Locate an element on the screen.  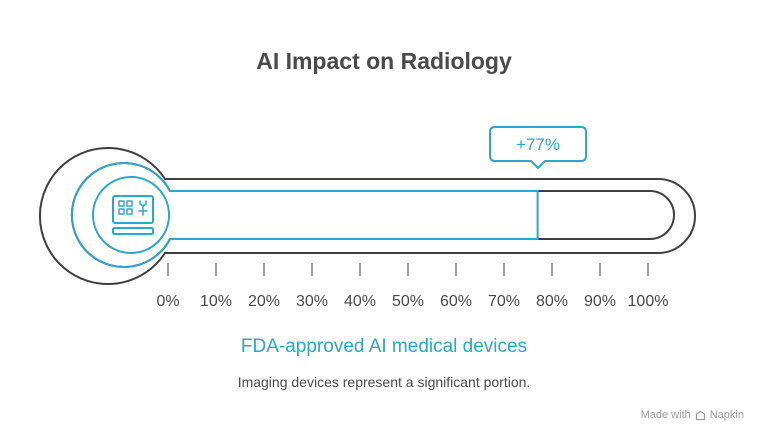
page-title: AI Impact on Radiology is located at coordinates (384, 61).